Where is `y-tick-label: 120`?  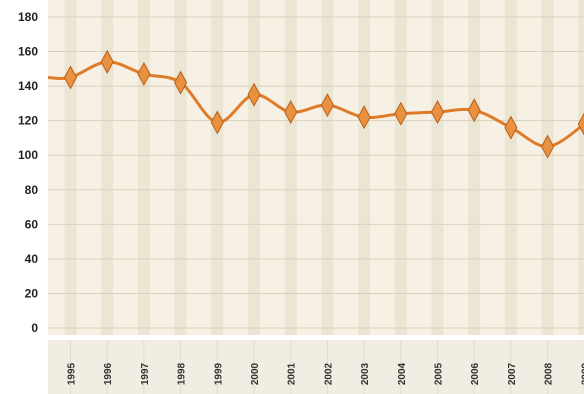 y-tick-label: 120 is located at coordinates (28, 121).